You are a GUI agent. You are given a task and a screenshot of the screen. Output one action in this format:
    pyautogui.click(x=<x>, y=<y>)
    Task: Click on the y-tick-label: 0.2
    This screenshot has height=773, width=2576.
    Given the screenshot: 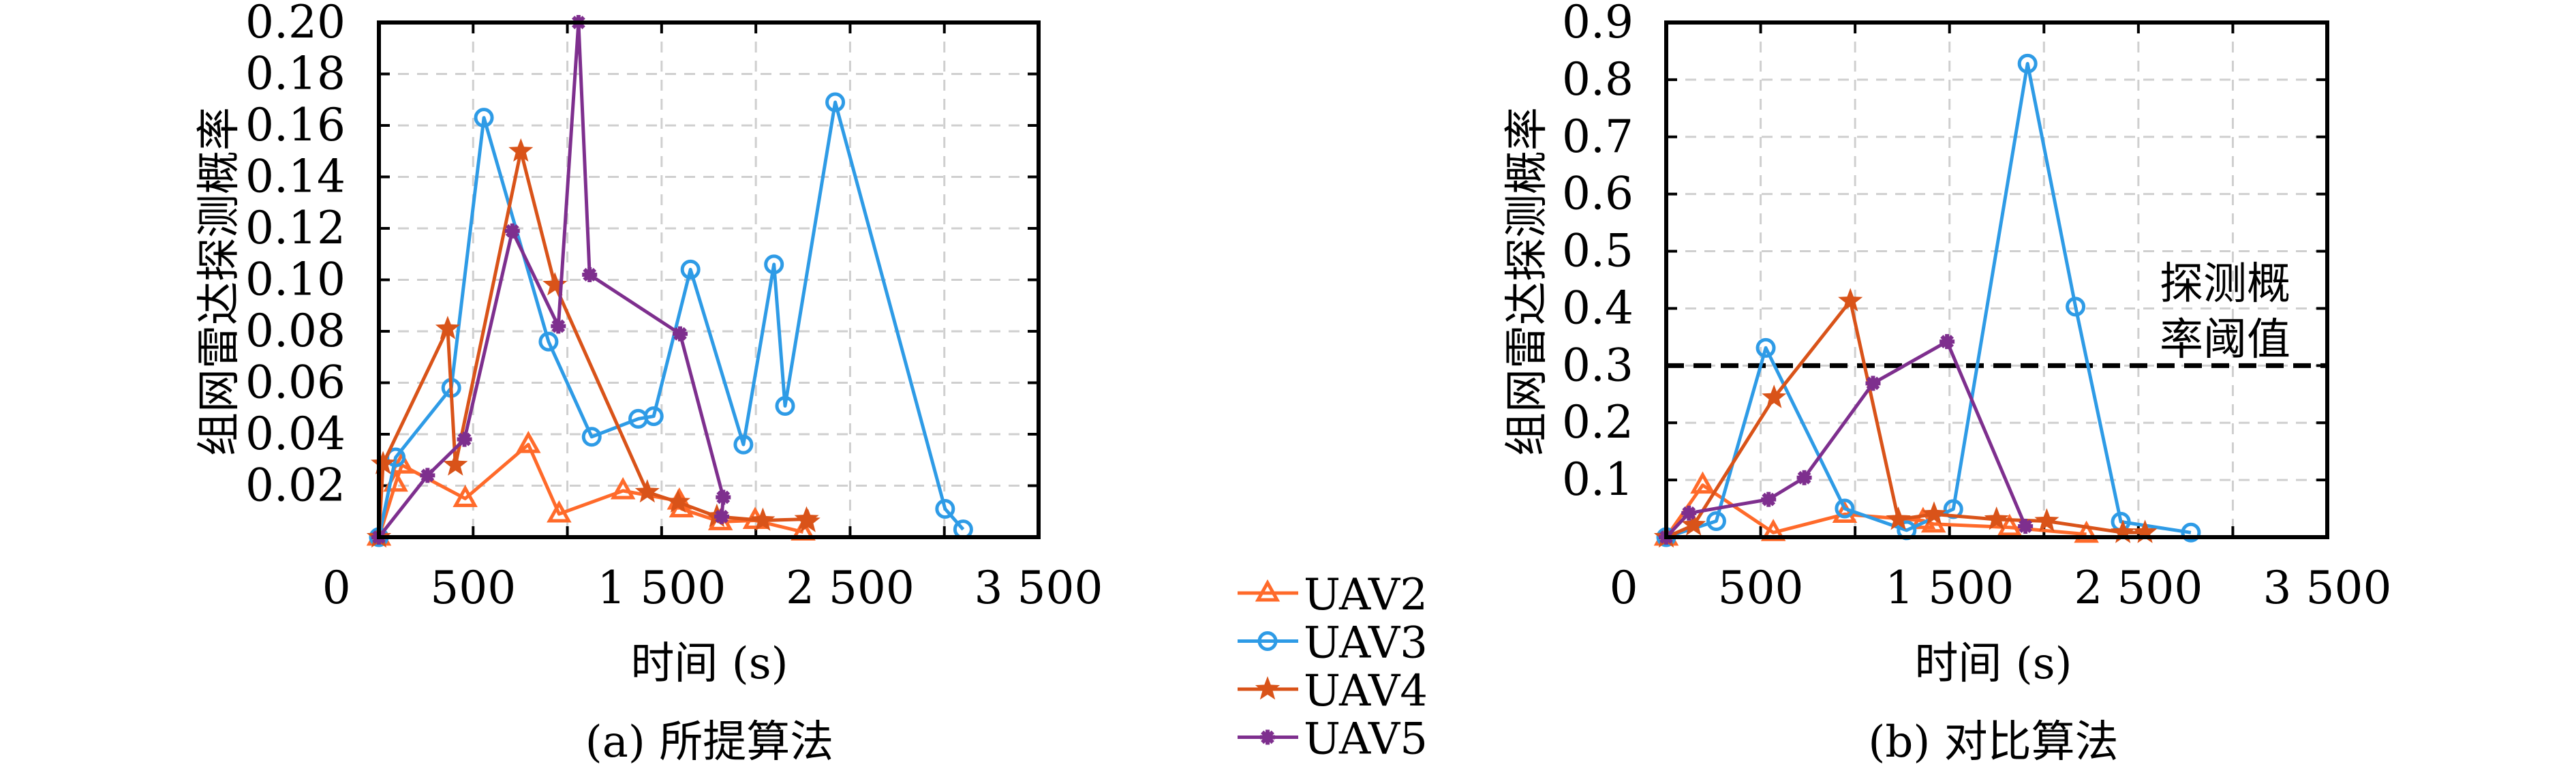 What is the action you would take?
    pyautogui.click(x=1598, y=423)
    